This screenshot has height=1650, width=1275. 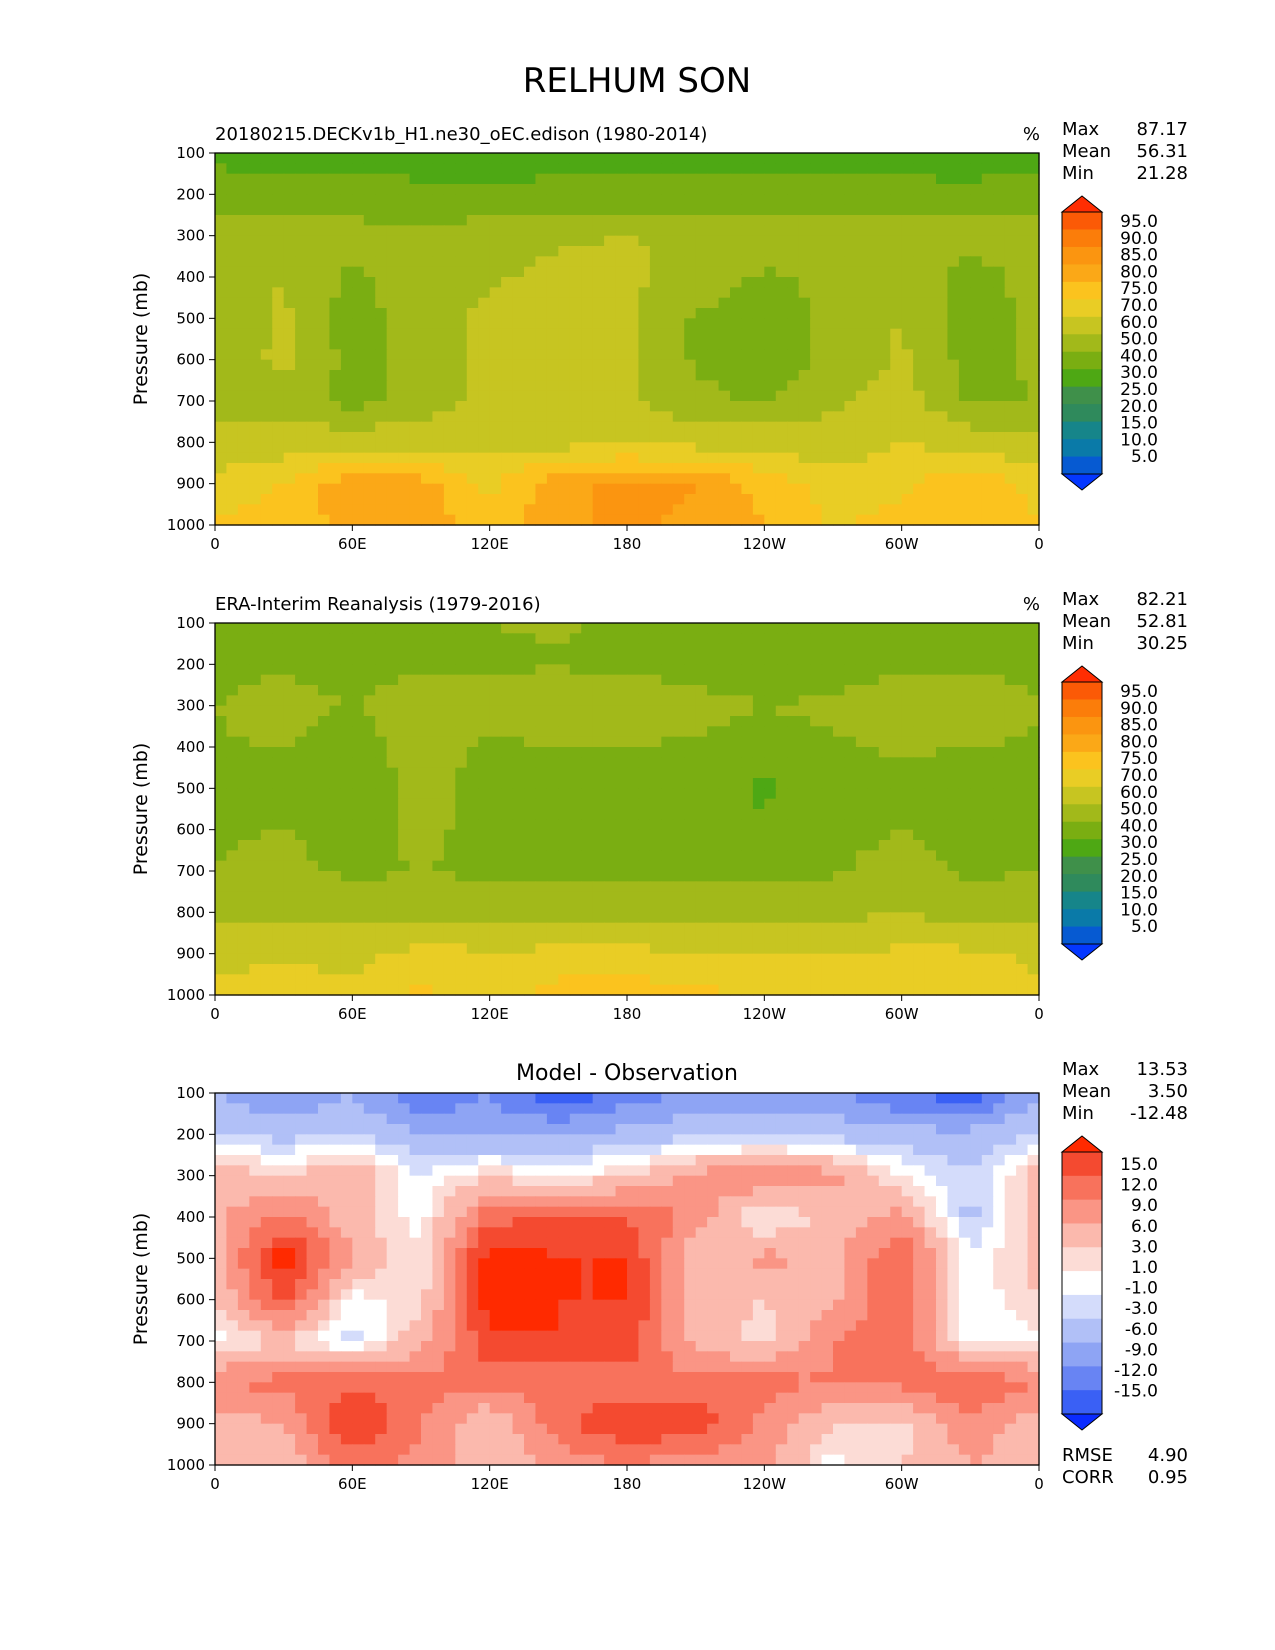 What do you see at coordinates (1139, 407) in the screenshot?
I see `colorbar-label: 20.0` at bounding box center [1139, 407].